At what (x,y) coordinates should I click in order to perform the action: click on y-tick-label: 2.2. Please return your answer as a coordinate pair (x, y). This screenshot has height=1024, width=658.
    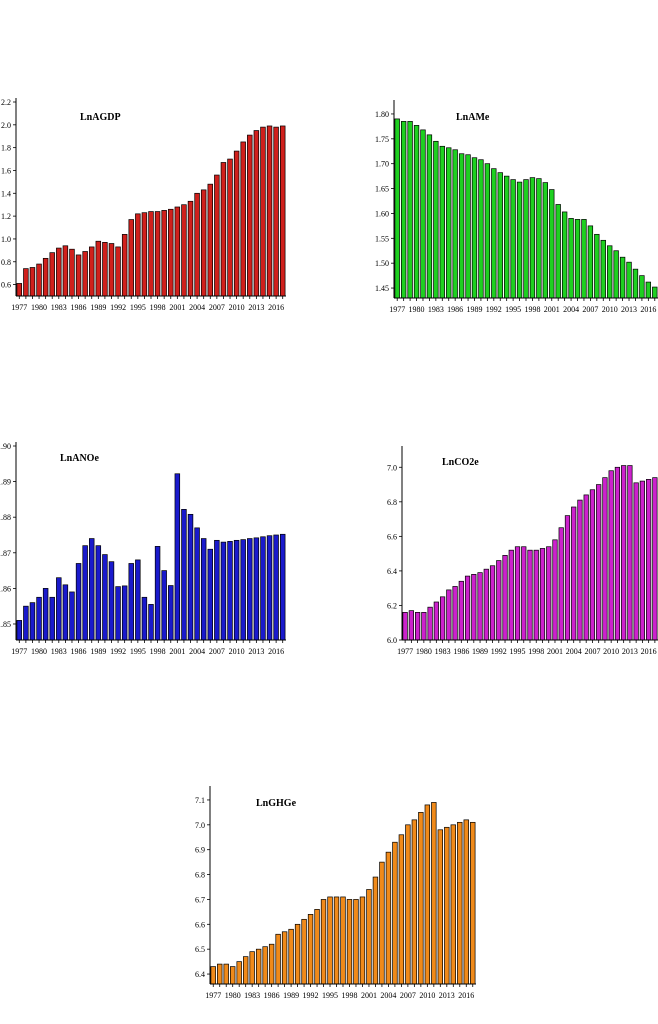
    Looking at the image, I should click on (6, 102).